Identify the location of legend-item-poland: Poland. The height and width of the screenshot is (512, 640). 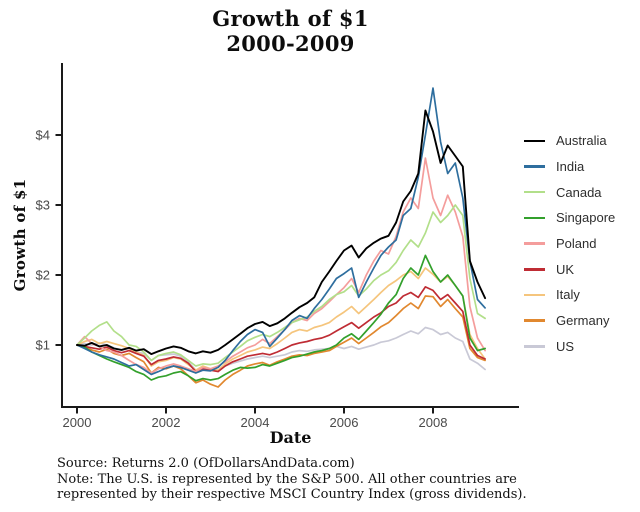
(569, 244).